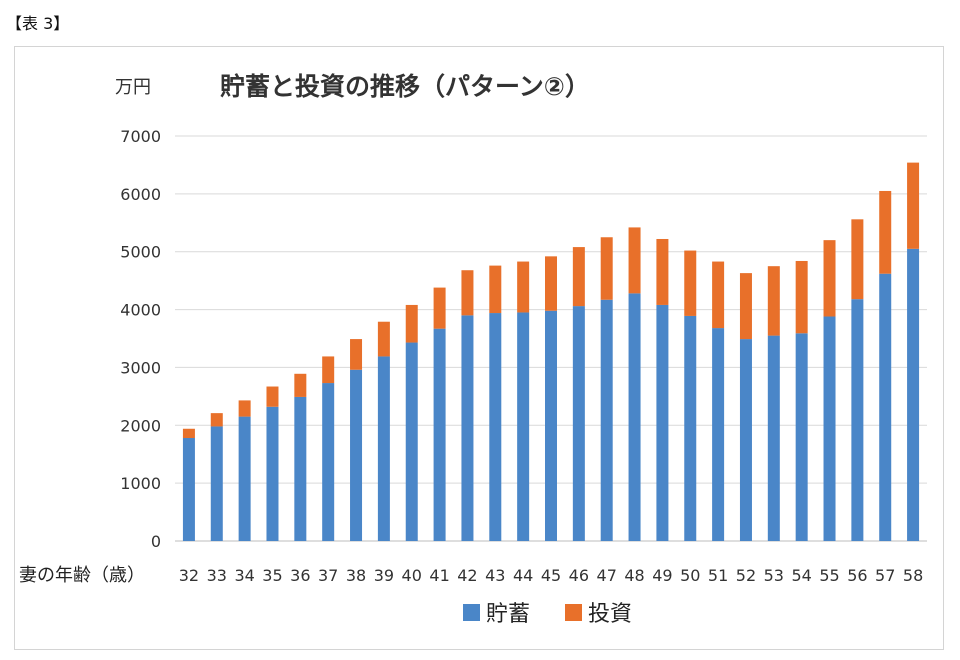 This screenshot has width=960, height=660. I want to click on x-tick-label: 50, so click(690, 575).